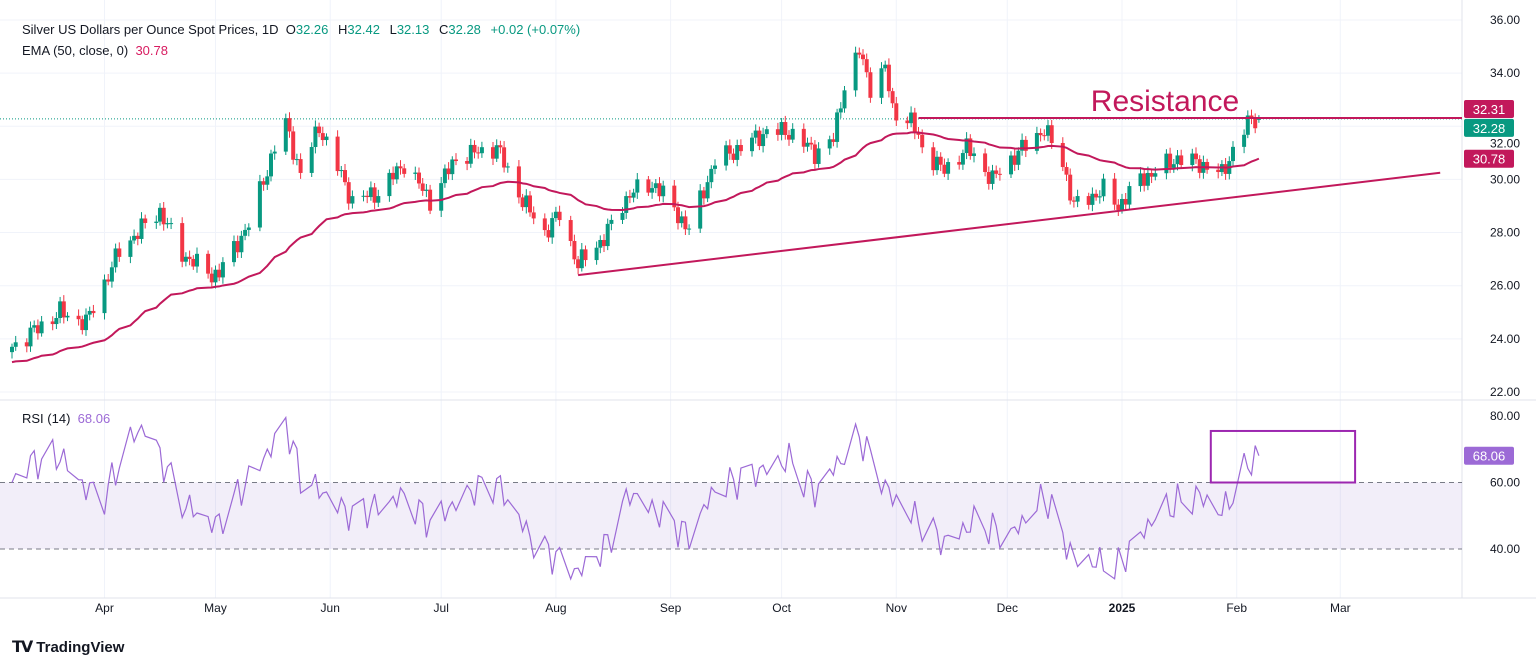 This screenshot has height=667, width=1536. Describe the element at coordinates (1505, 339) in the screenshot. I see `price-axis-label: 24.00` at that location.